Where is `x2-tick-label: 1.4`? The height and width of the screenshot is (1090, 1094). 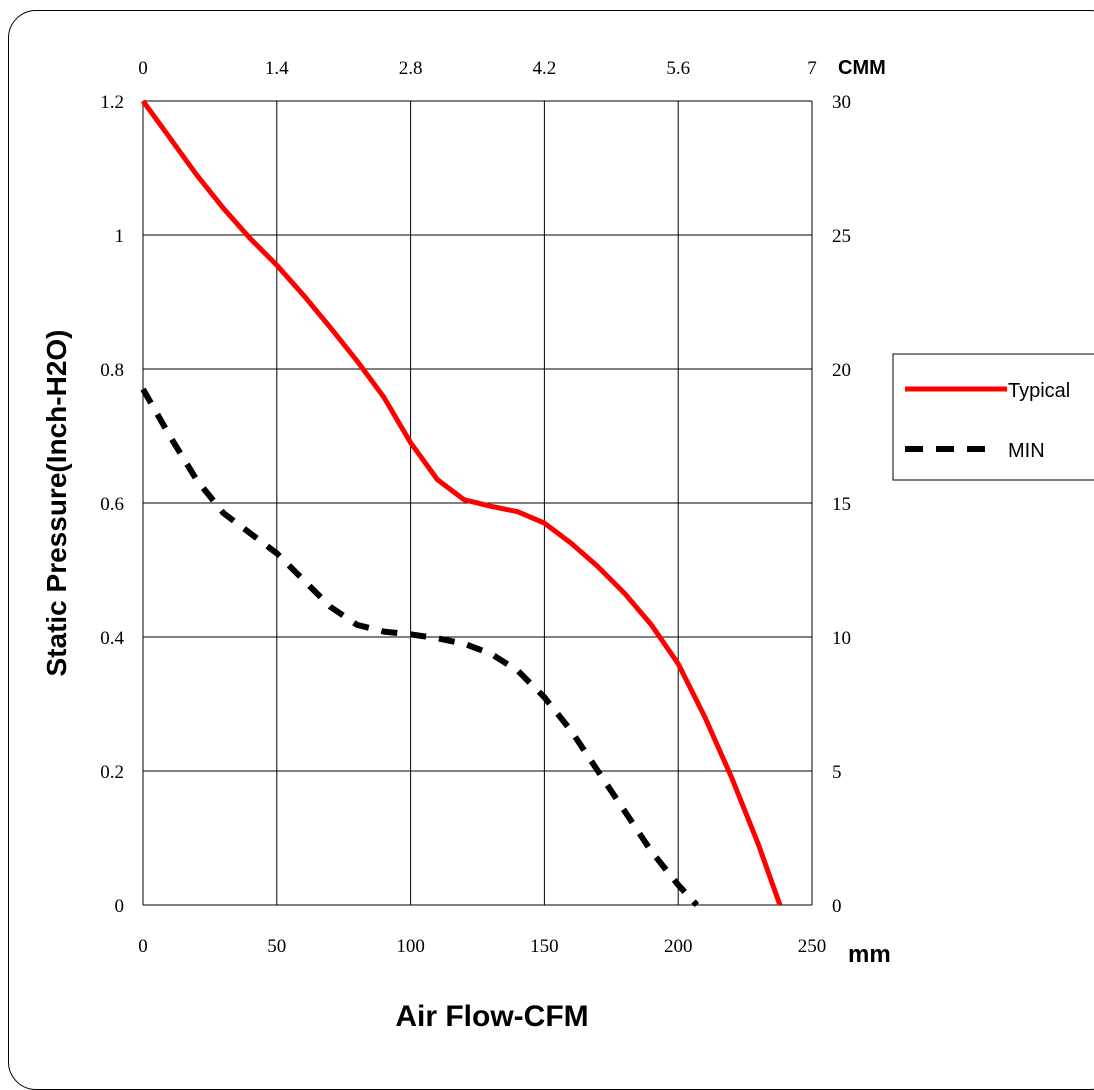 x2-tick-label: 1.4 is located at coordinates (277, 68).